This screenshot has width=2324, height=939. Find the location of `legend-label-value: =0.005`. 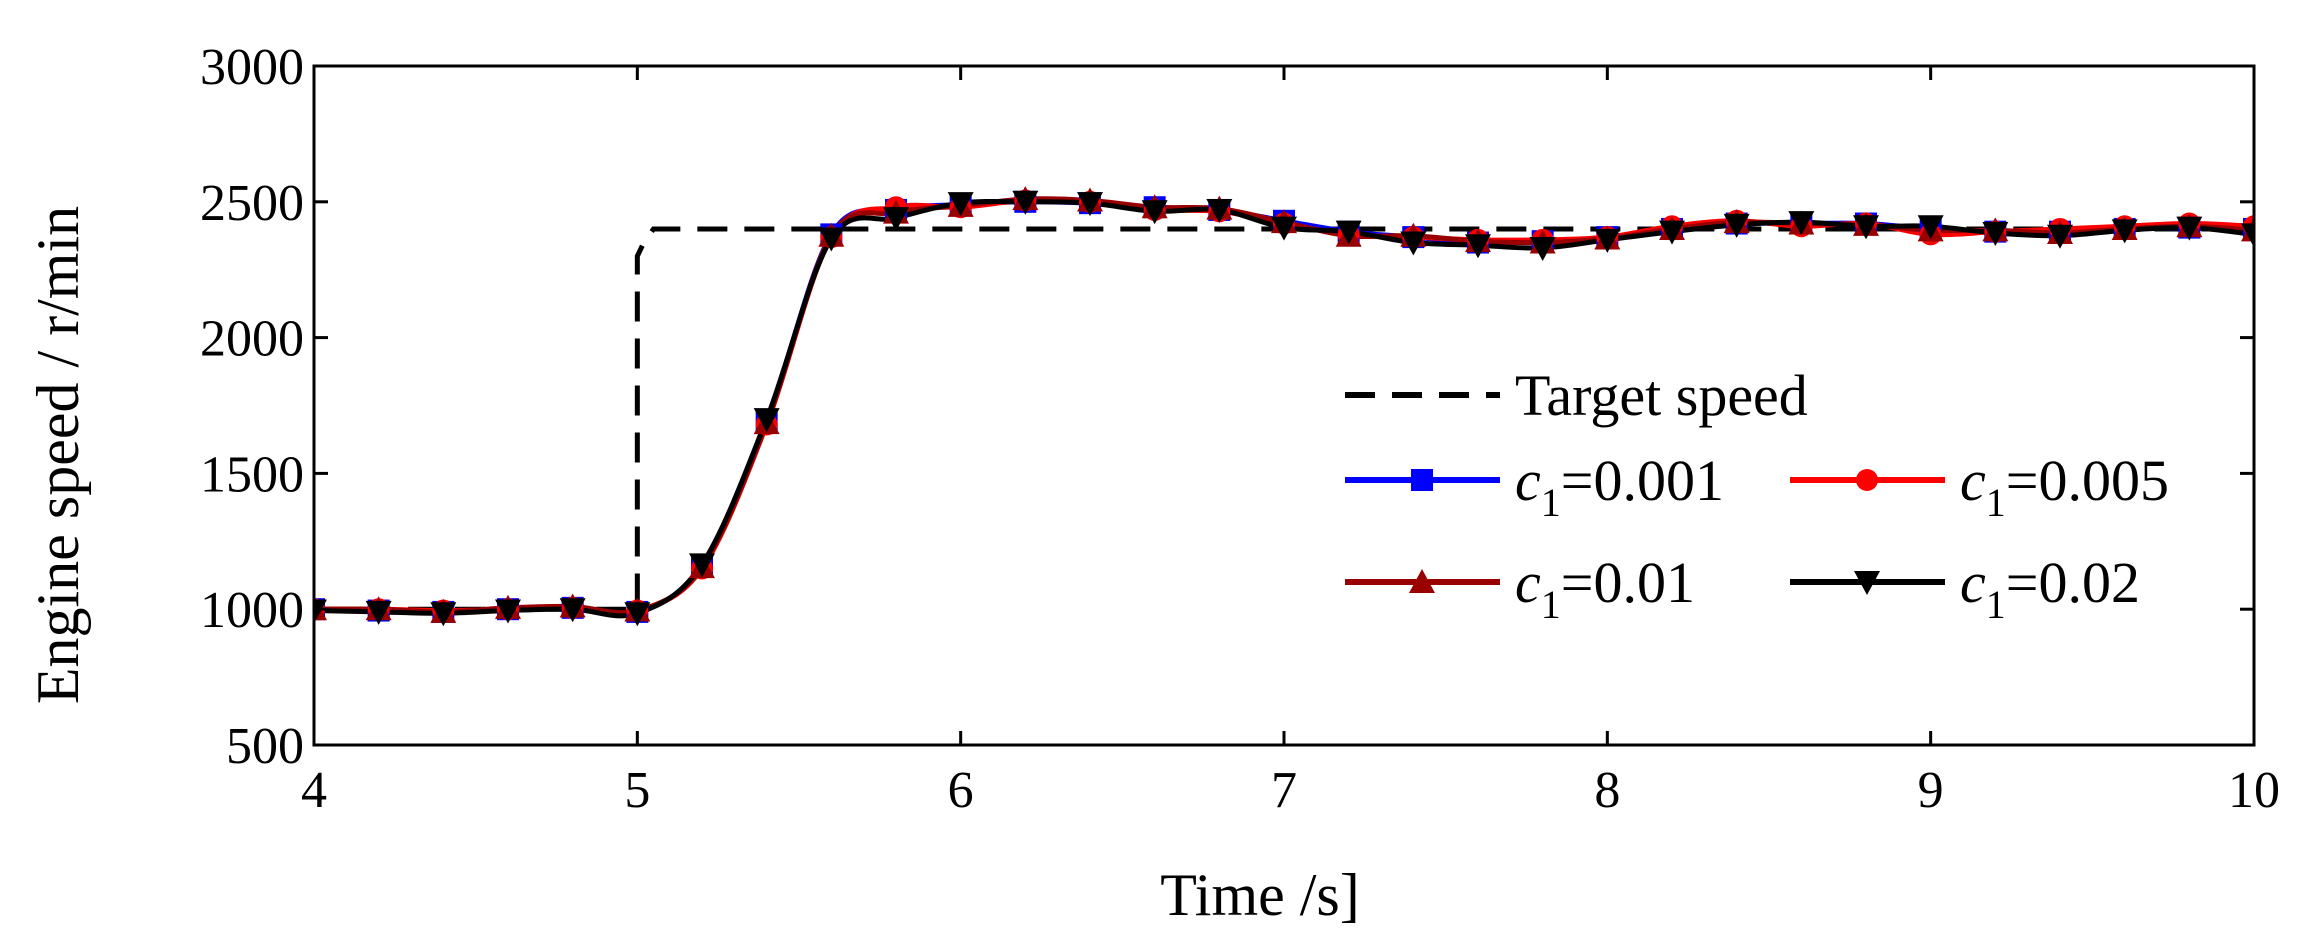

legend-label-value: =0.005 is located at coordinates (2087, 480).